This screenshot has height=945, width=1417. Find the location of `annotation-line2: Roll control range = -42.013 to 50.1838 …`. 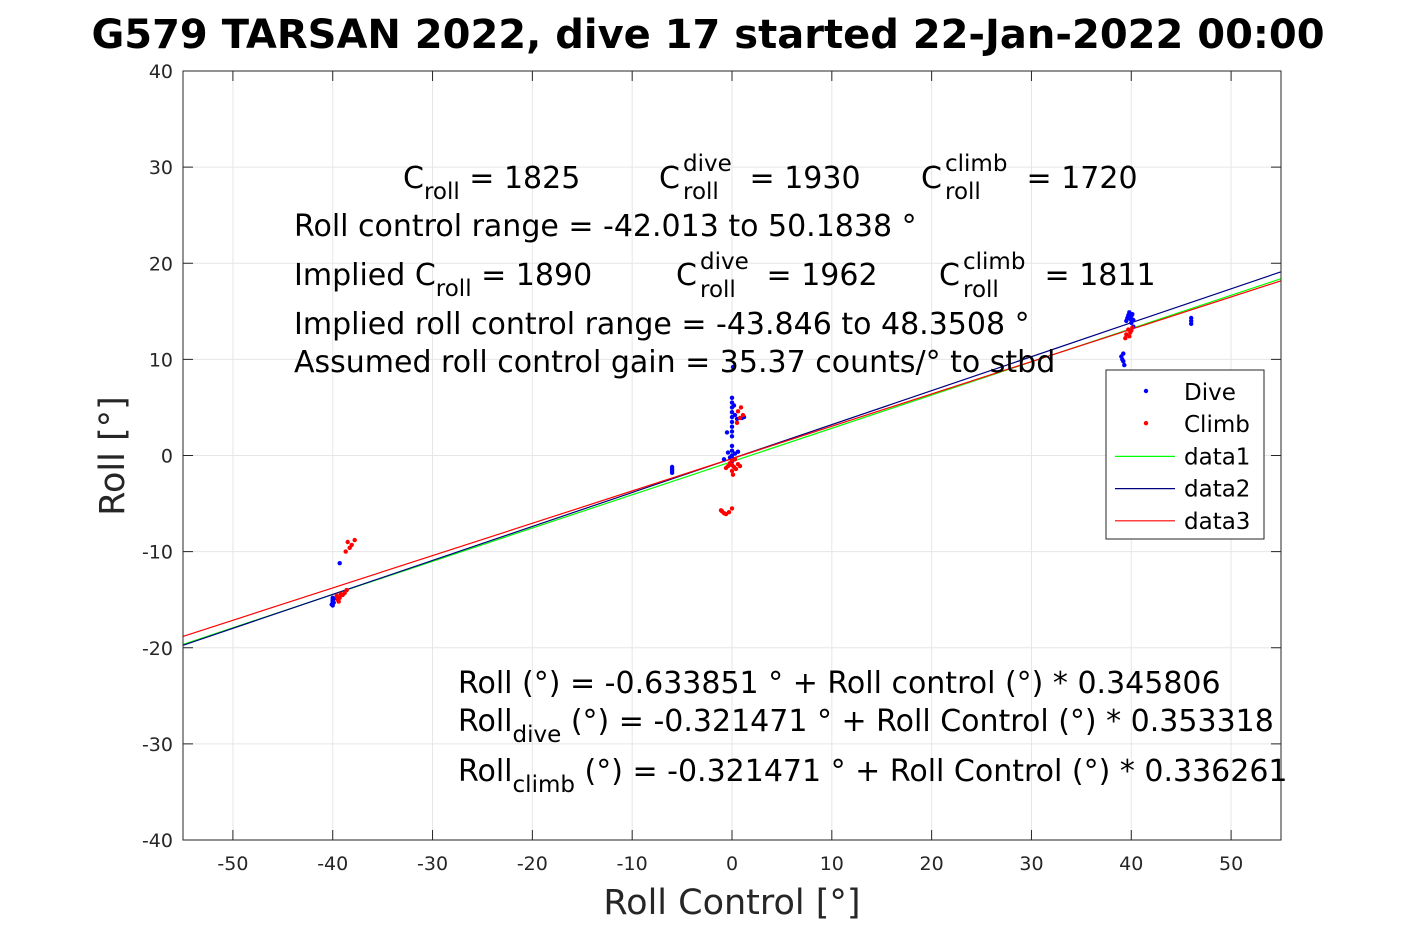

annotation-line2: Roll control range = -42.013 to 50.1838 … is located at coordinates (605, 226).